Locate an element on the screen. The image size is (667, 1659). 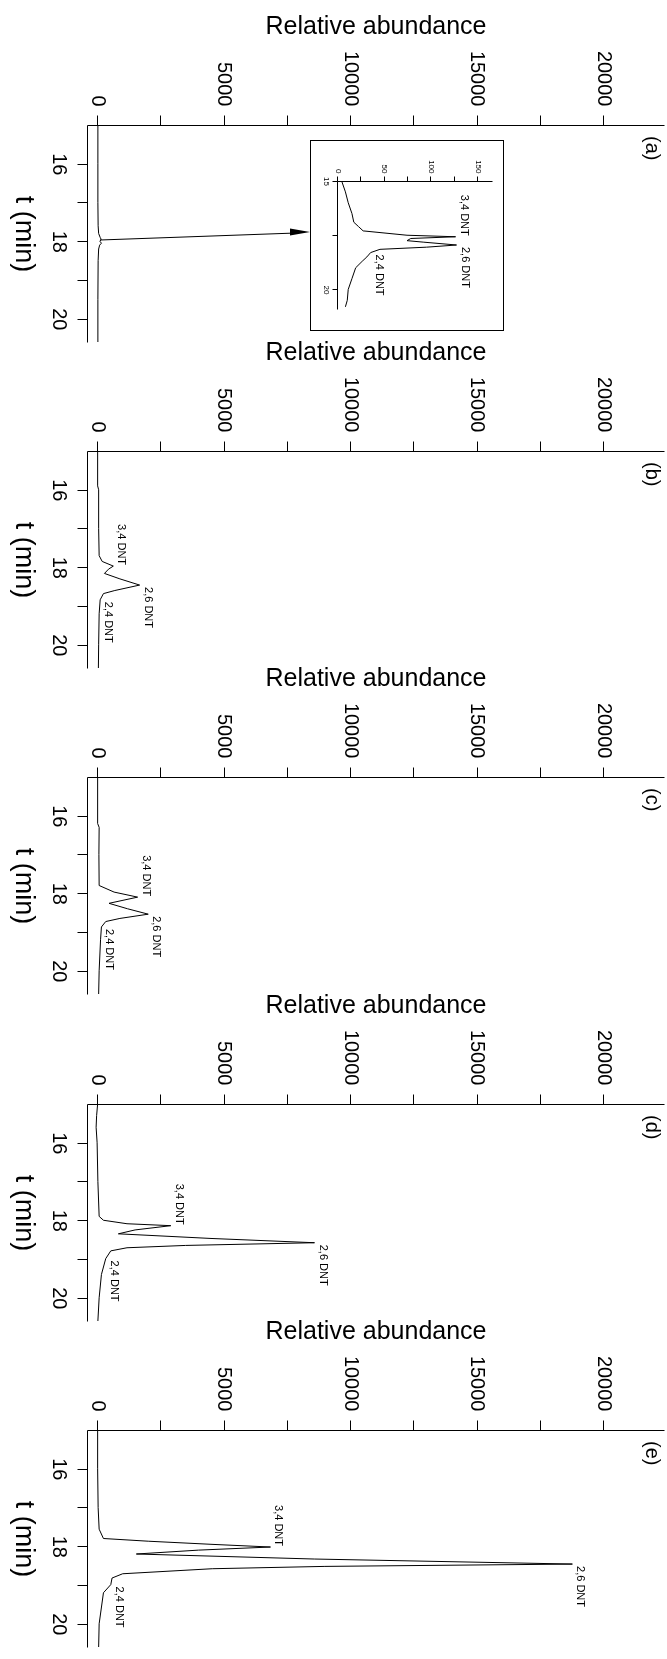
x-tick-label: 150 is located at coordinates (478, 167).